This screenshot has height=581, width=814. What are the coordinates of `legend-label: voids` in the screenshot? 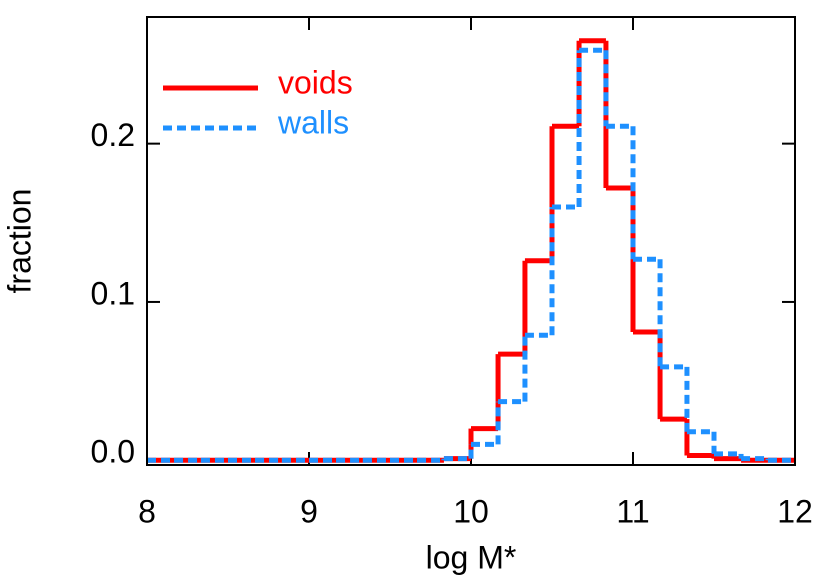 It's located at (315, 82).